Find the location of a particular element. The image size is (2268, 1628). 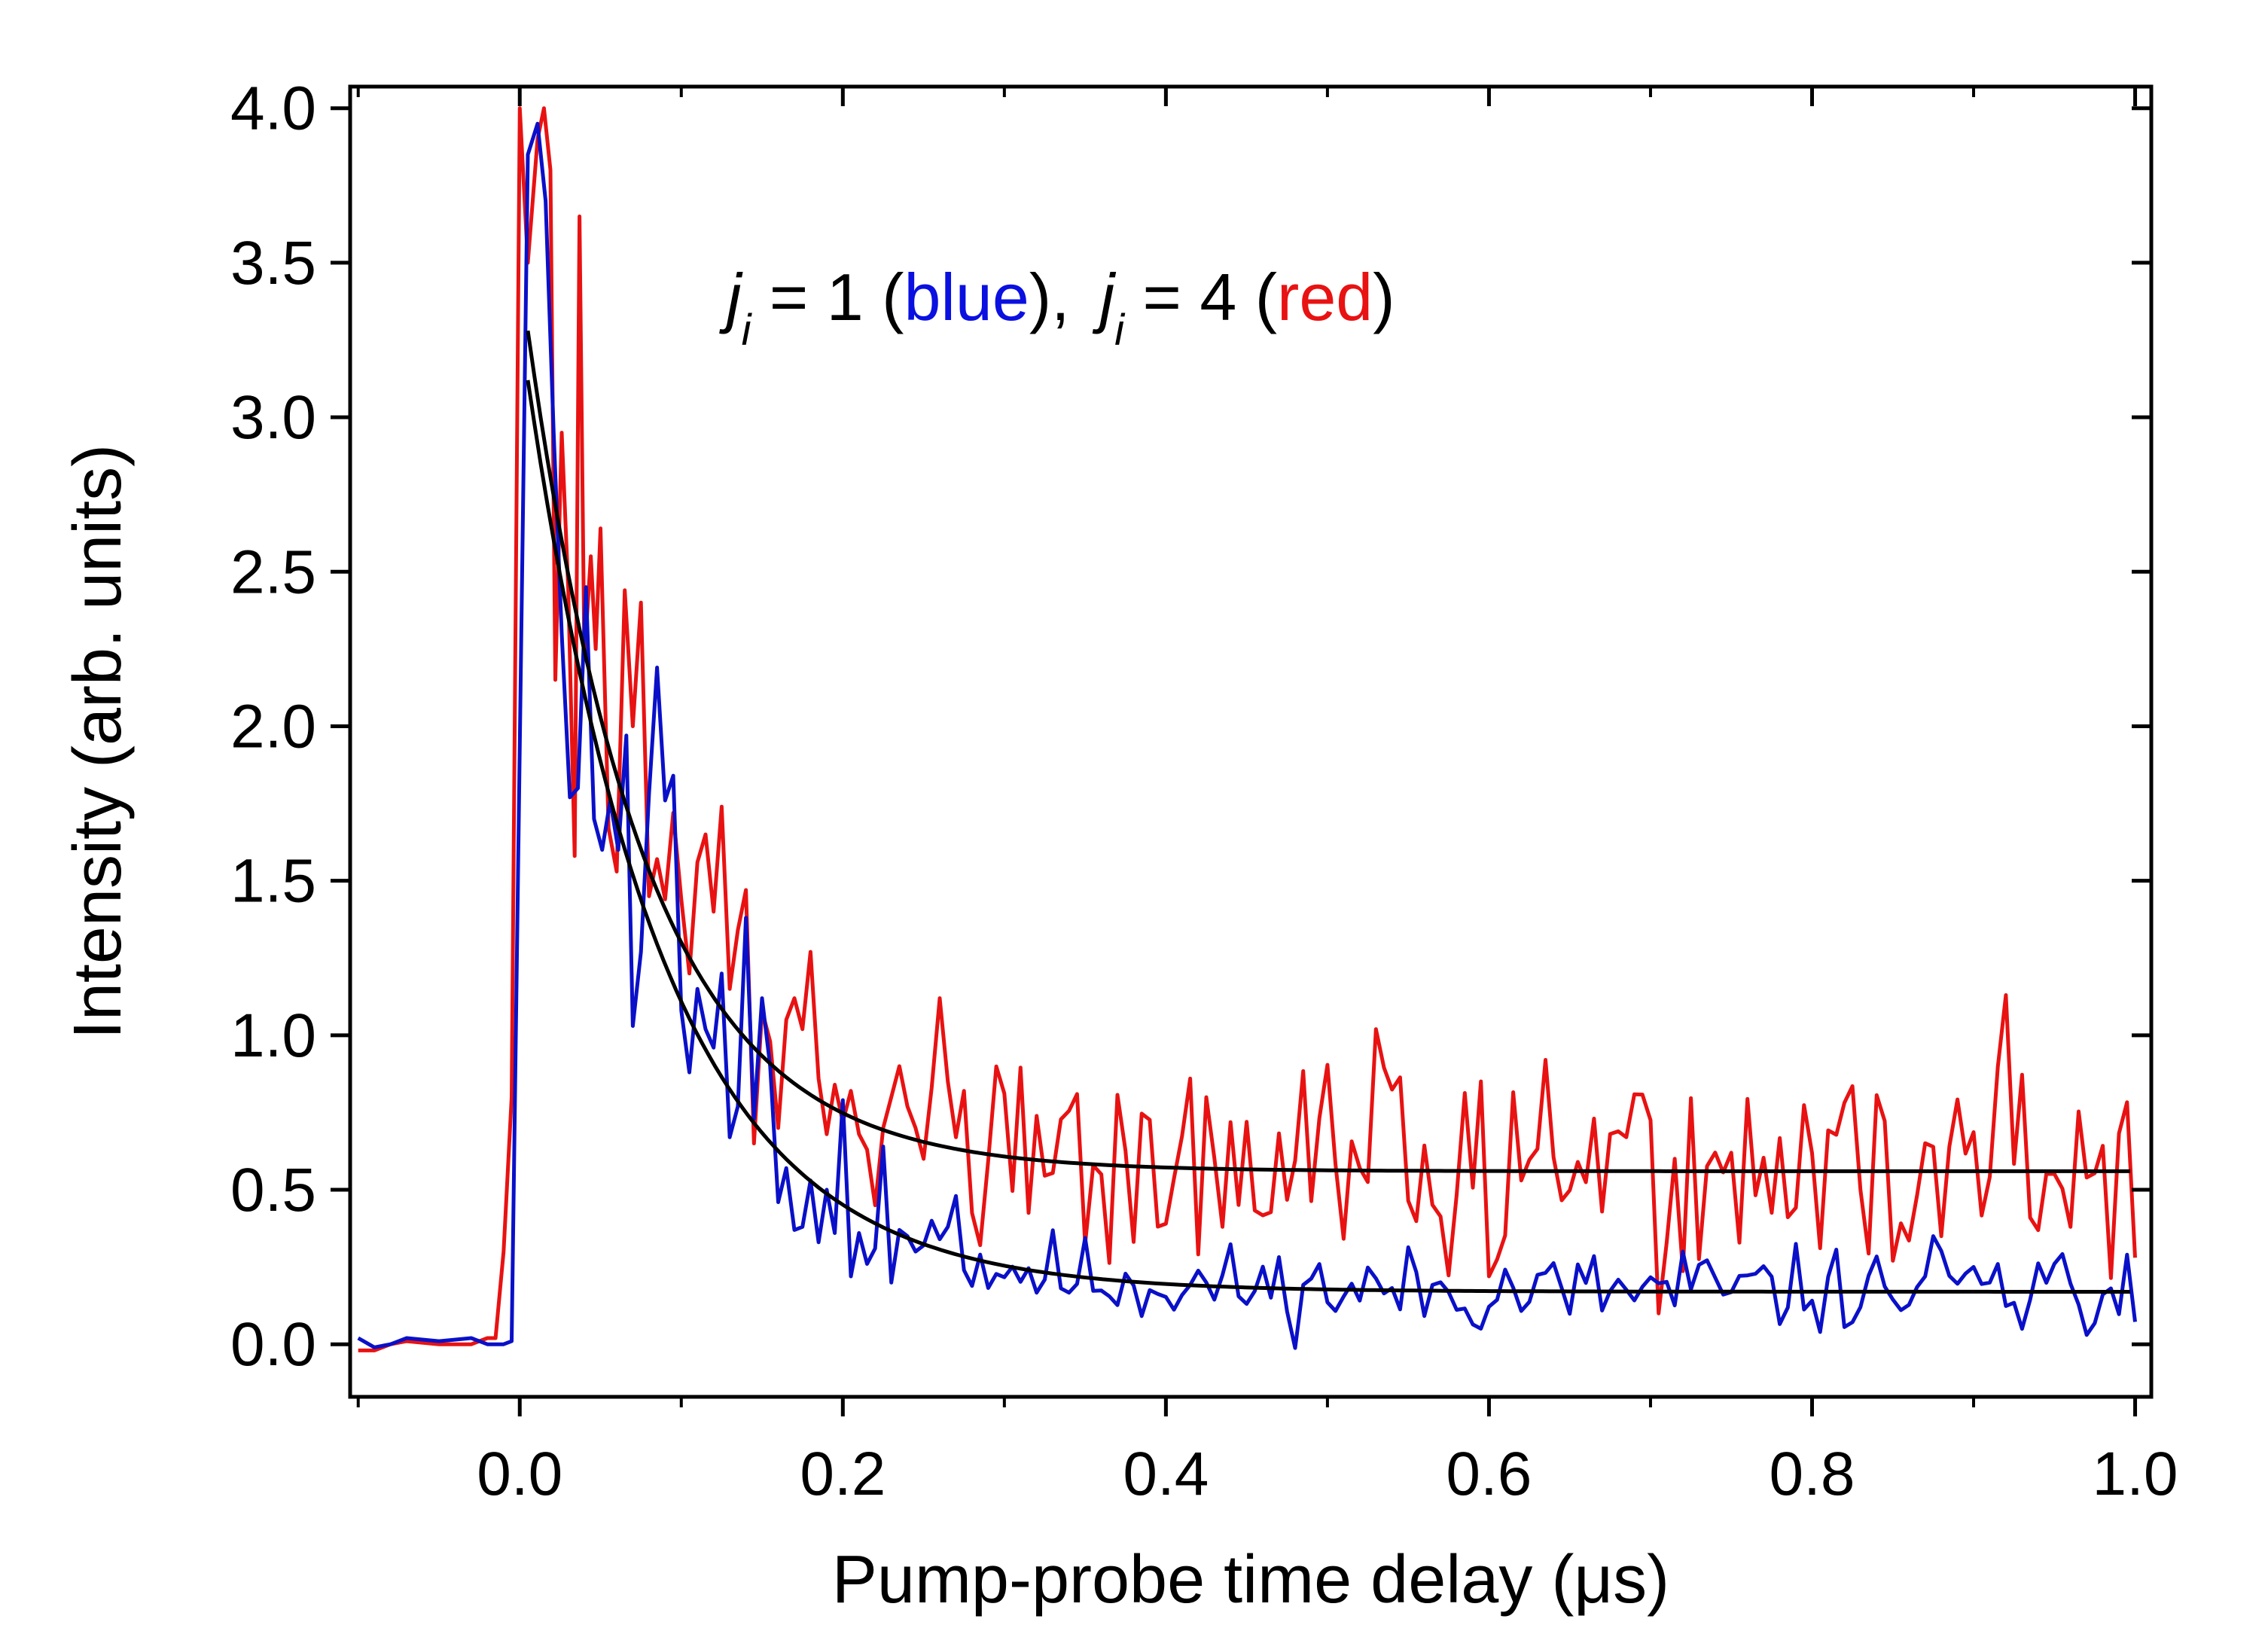

x-tick-label: 0.6 is located at coordinates (1489, 1474).